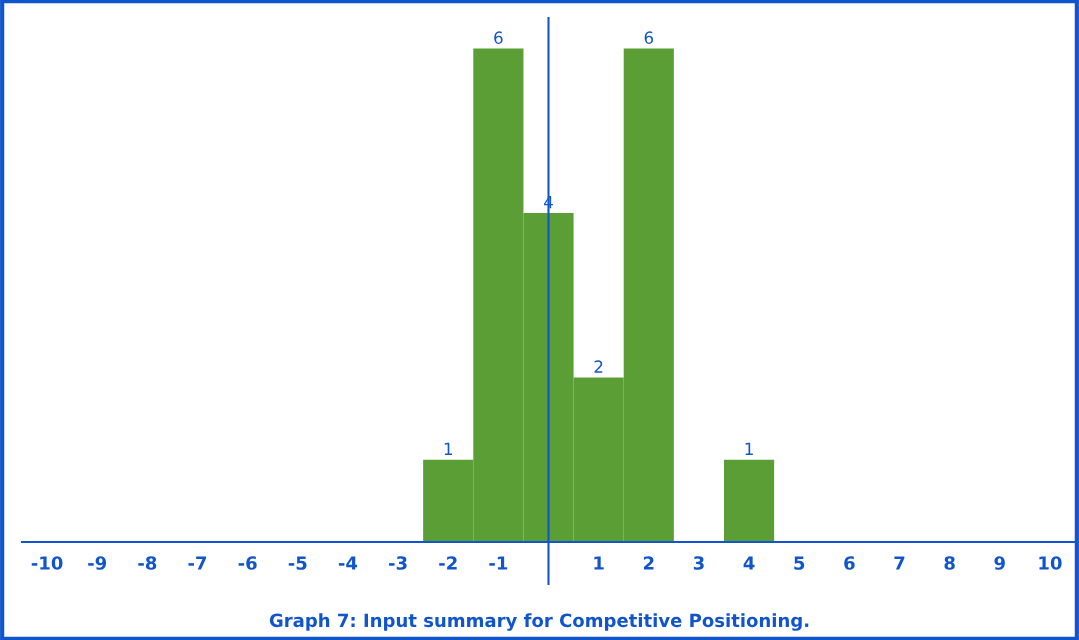  What do you see at coordinates (47, 563) in the screenshot?
I see `x-tick-label: -10` at bounding box center [47, 563].